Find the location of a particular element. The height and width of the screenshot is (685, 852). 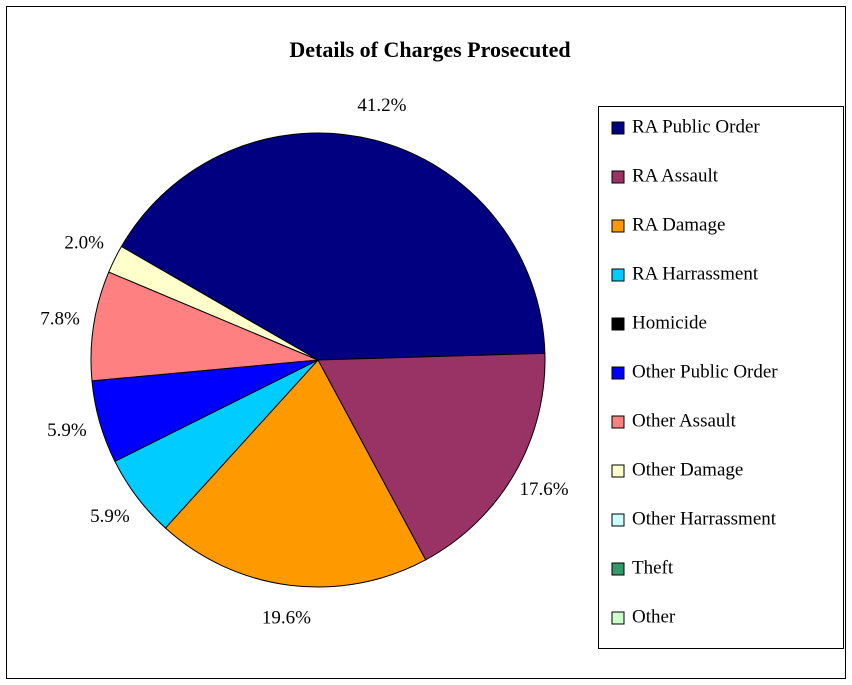

legend-label: Other Harrassment is located at coordinates (704, 518).